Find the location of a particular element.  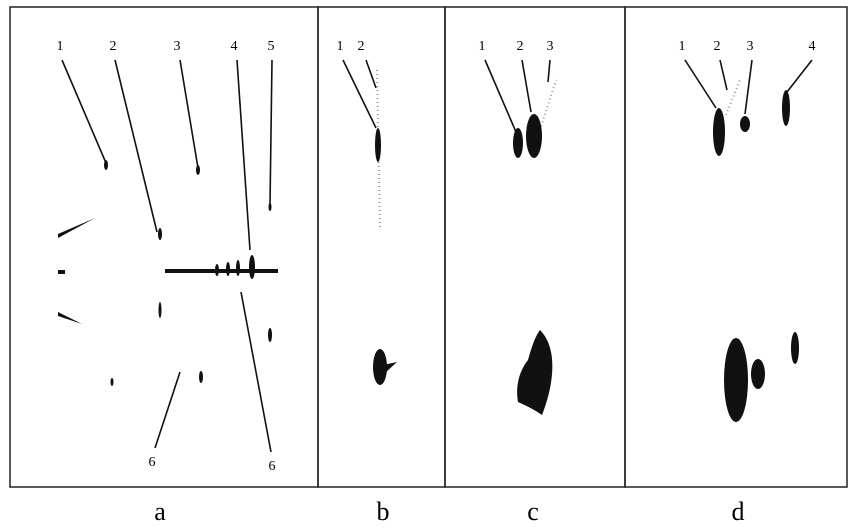

streak is located at coordinates (221, 271).